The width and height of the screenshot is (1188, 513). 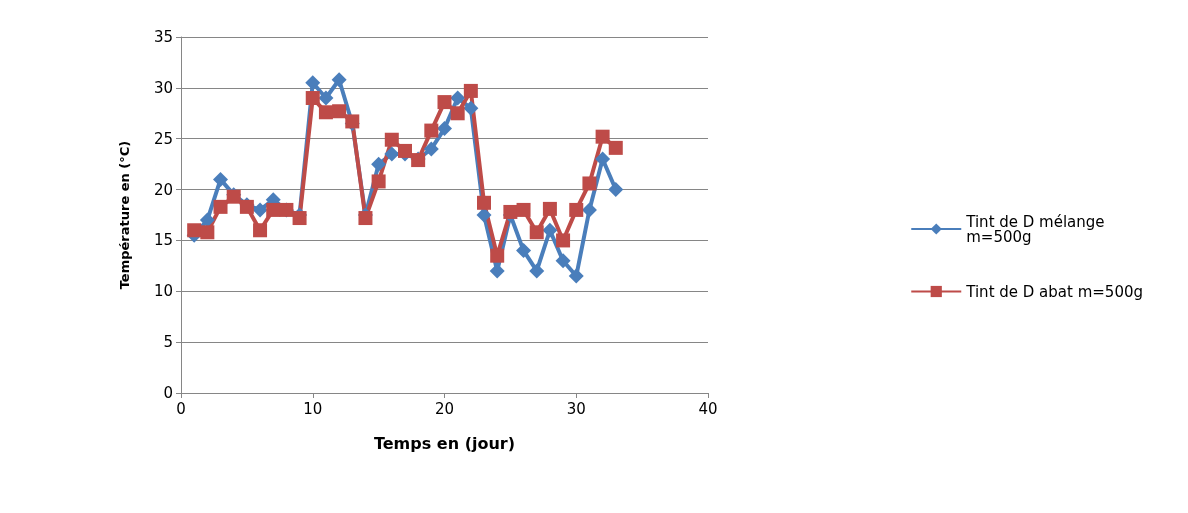 I want to click on y-tick-label: 20, so click(x=163, y=189).